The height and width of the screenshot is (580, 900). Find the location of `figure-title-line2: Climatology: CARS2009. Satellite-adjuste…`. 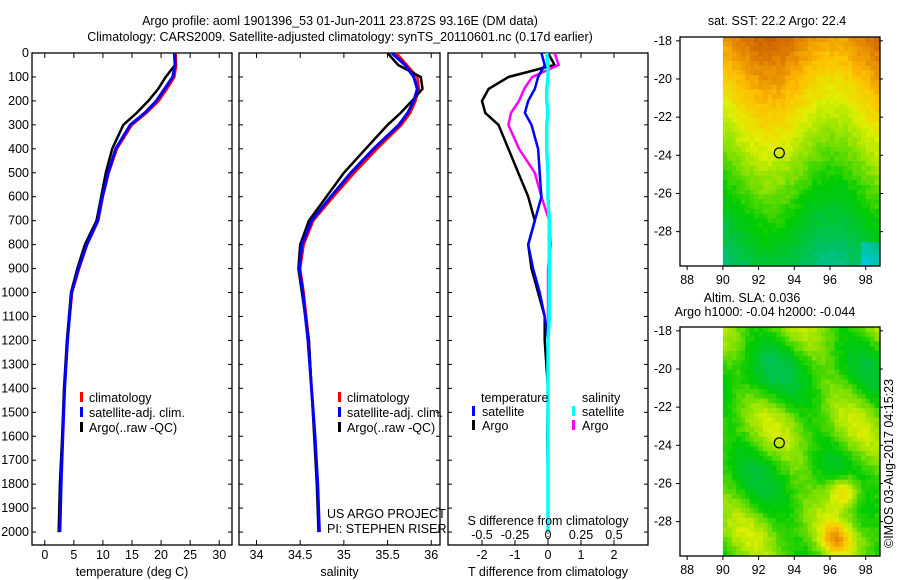

figure-title-line2: Climatology: CARS2009. Satellite-adjuste… is located at coordinates (340, 37).